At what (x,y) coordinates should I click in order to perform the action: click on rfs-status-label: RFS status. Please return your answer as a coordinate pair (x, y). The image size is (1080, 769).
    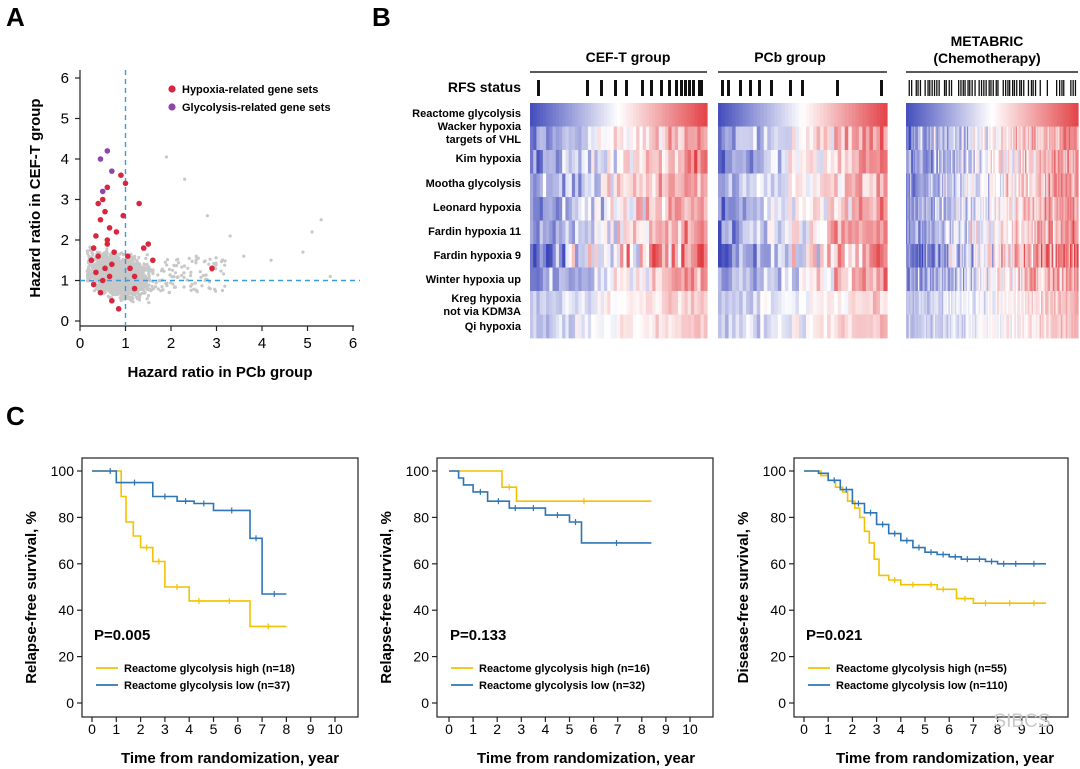
    Looking at the image, I should click on (484, 87).